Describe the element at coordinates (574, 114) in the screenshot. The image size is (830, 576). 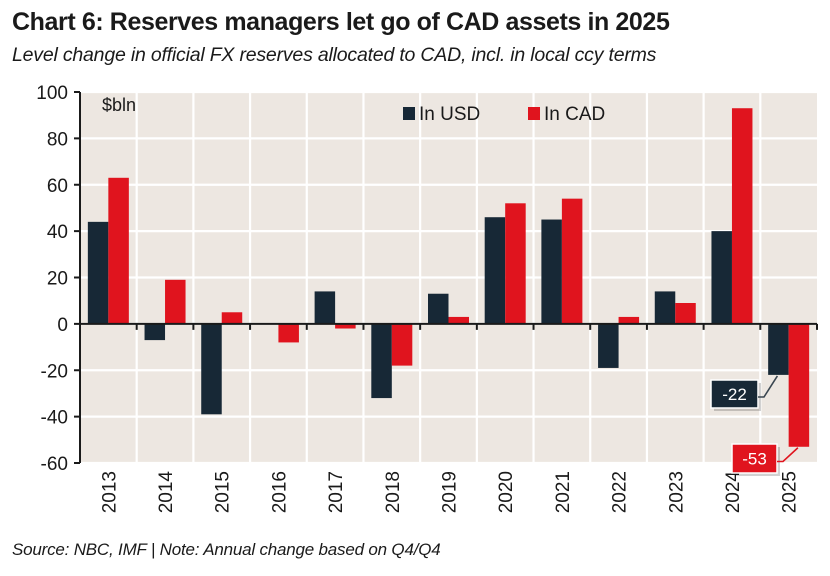
I see `legend-label-cad: In CAD` at that location.